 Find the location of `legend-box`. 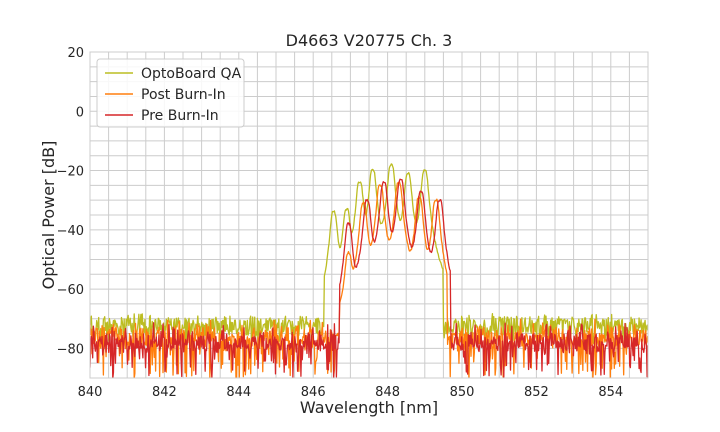

legend-box is located at coordinates (170, 93).